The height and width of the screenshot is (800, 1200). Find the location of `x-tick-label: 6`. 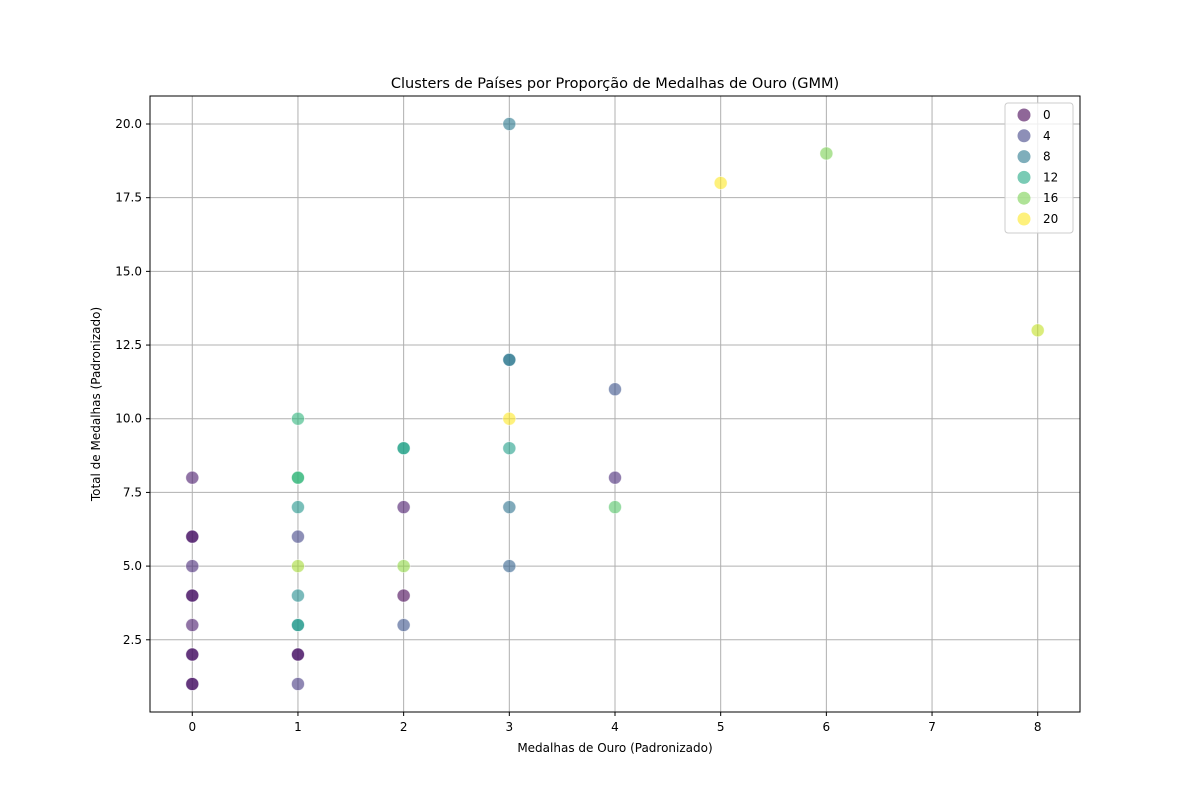

x-tick-label: 6 is located at coordinates (827, 727).